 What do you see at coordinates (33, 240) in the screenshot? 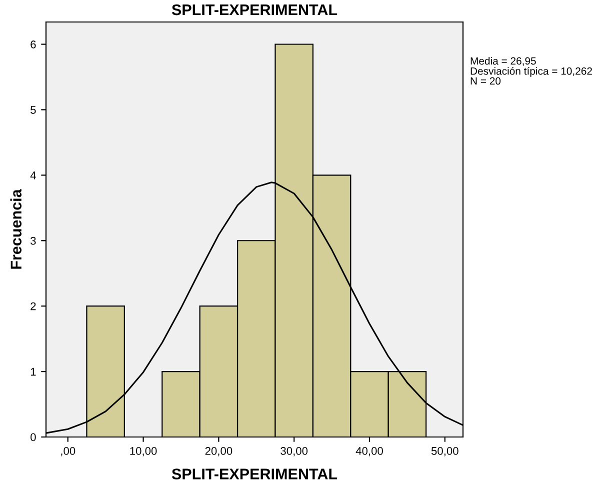
I see `y-tick-label: 3` at bounding box center [33, 240].